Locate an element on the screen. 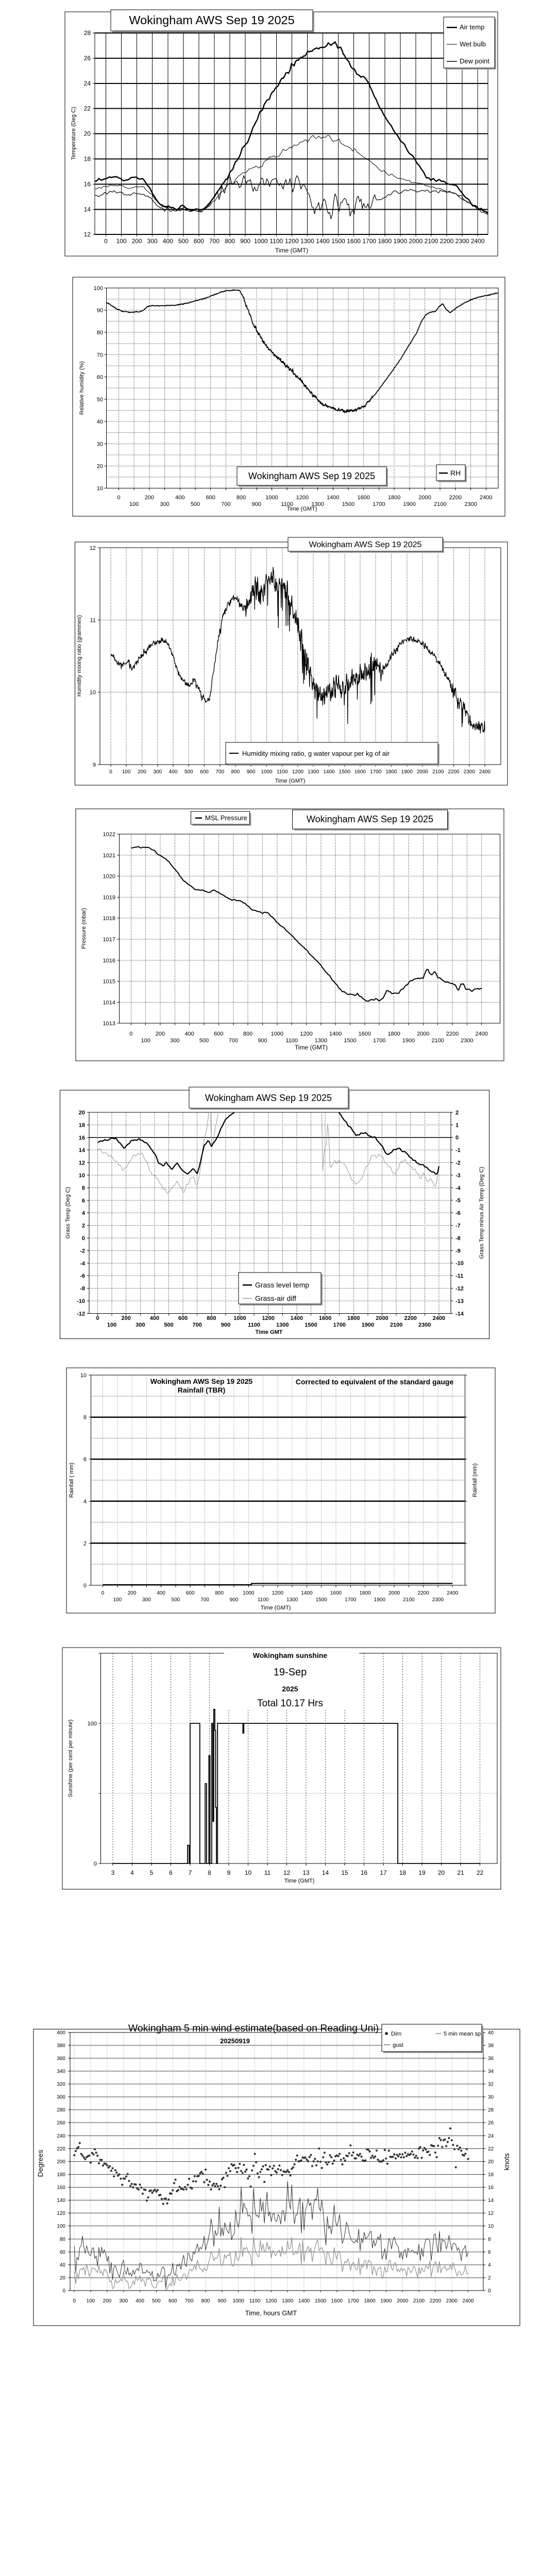 Image resolution: width=541 pixels, height=2576 pixels. svg-text: 700 is located at coordinates (219, 772).